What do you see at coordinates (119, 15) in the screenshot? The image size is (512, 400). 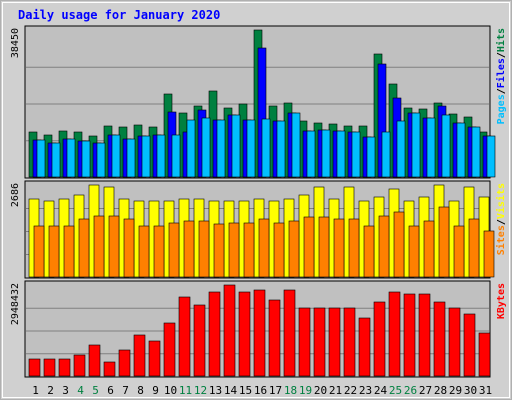 I see `chart-title: Daily usage for January 2020` at bounding box center [119, 15].